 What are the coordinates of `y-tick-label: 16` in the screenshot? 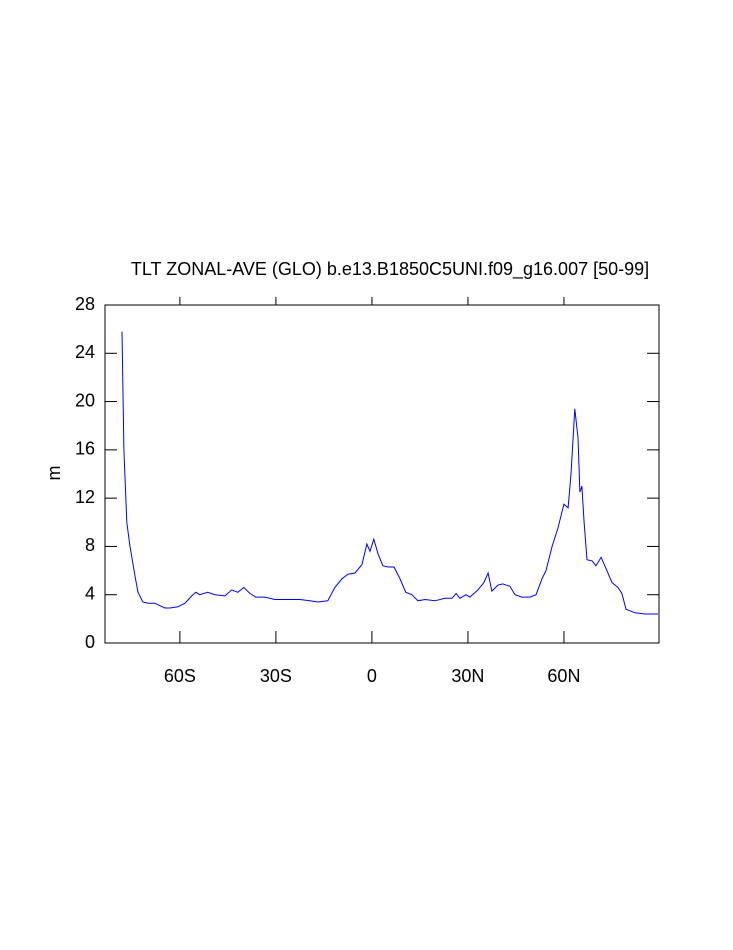 It's located at (85, 449).